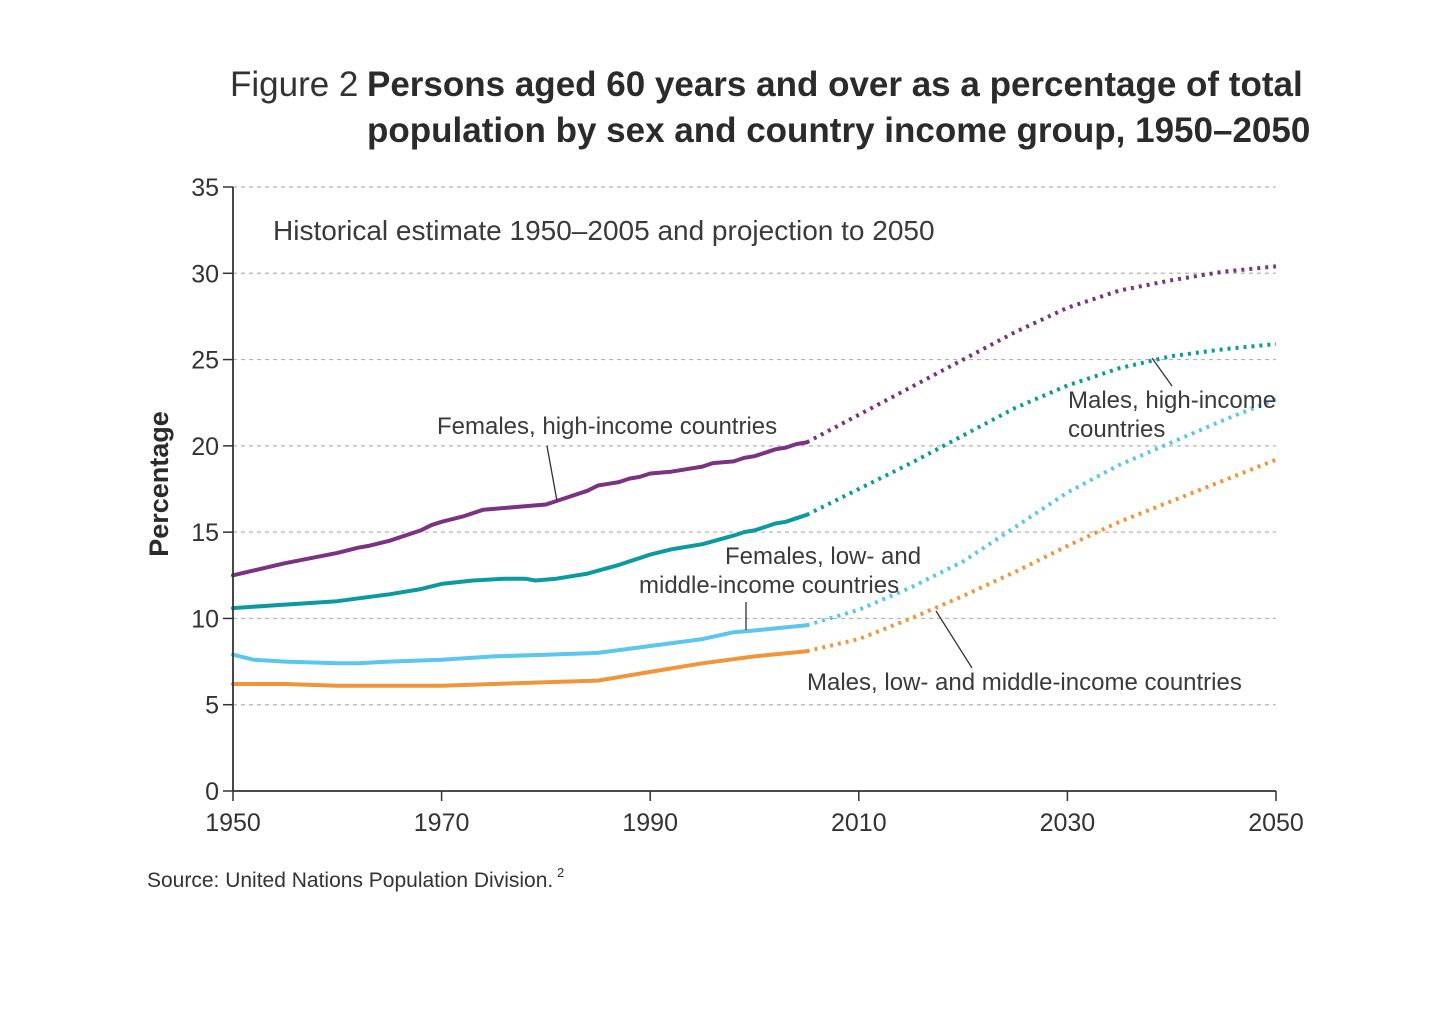  Describe the element at coordinates (859, 823) in the screenshot. I see `x-tick-label-2010: 2010` at that location.